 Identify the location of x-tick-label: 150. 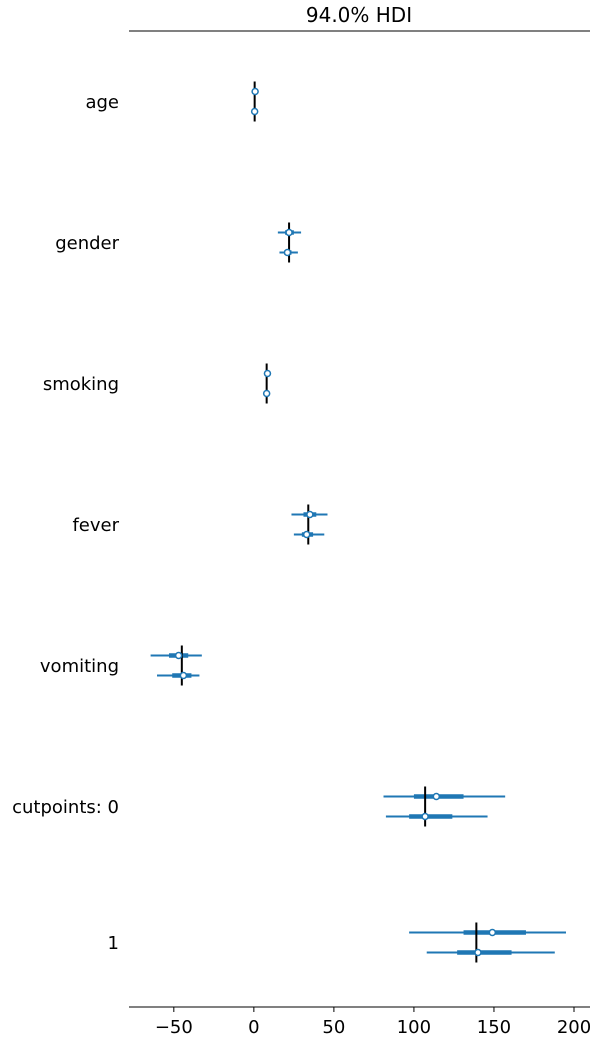
(494, 1027).